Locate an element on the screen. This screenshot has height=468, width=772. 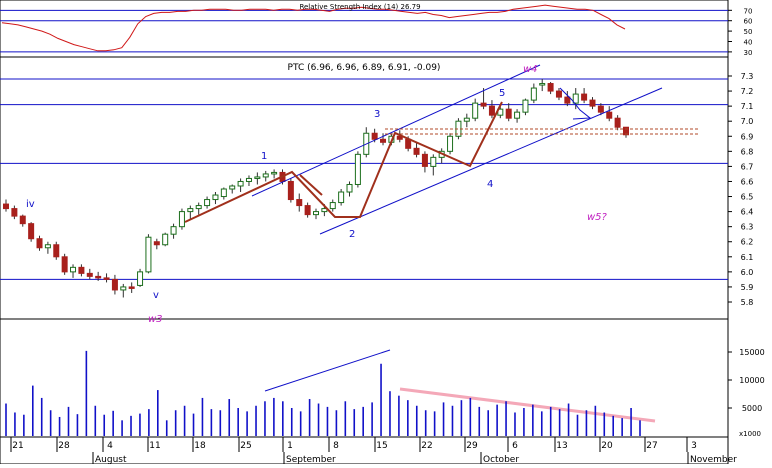
date-tick-label: 15 is located at coordinates (381, 446).